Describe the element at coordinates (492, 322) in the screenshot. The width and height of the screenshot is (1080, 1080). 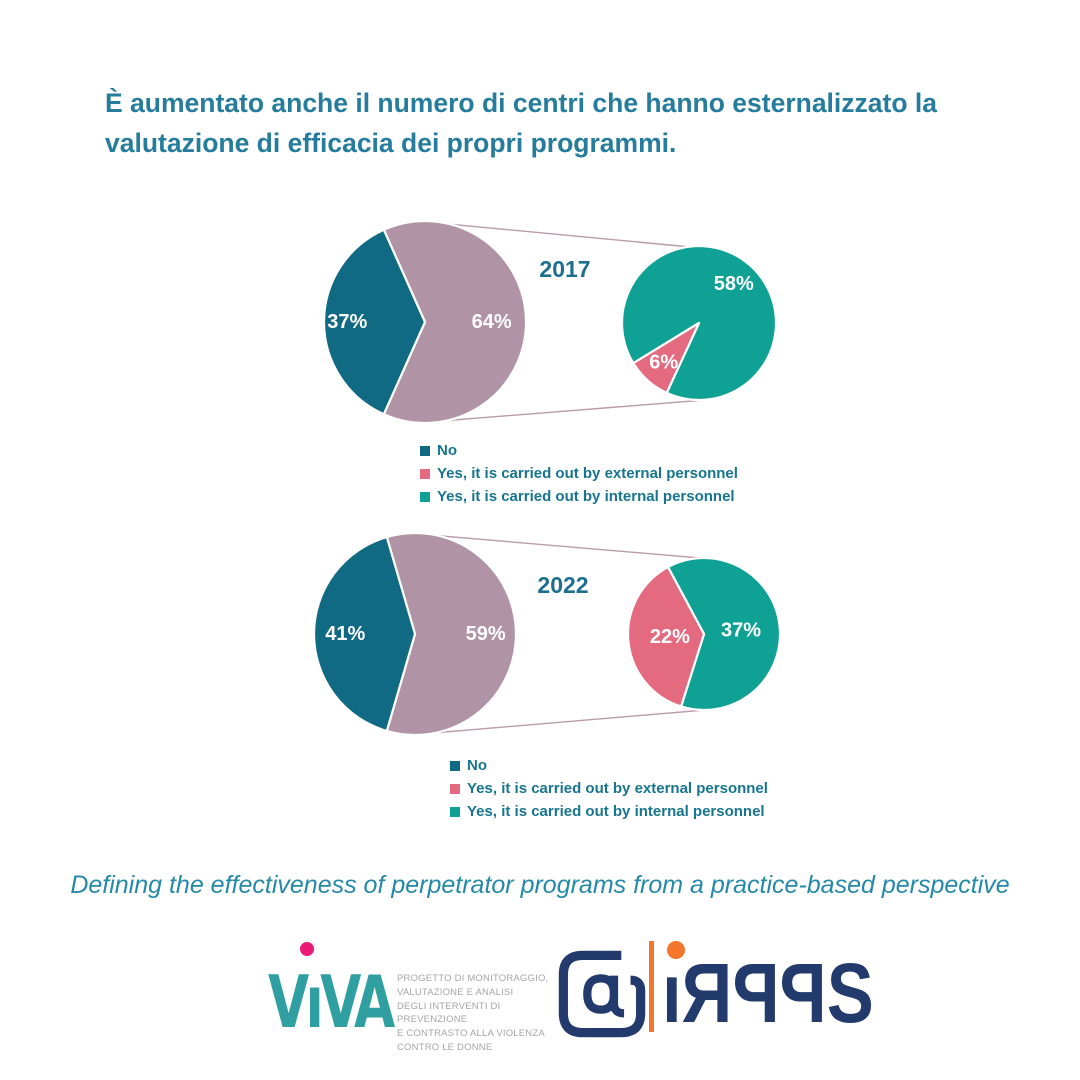
I see `pie-label-yes-total-2017: 64%` at that location.